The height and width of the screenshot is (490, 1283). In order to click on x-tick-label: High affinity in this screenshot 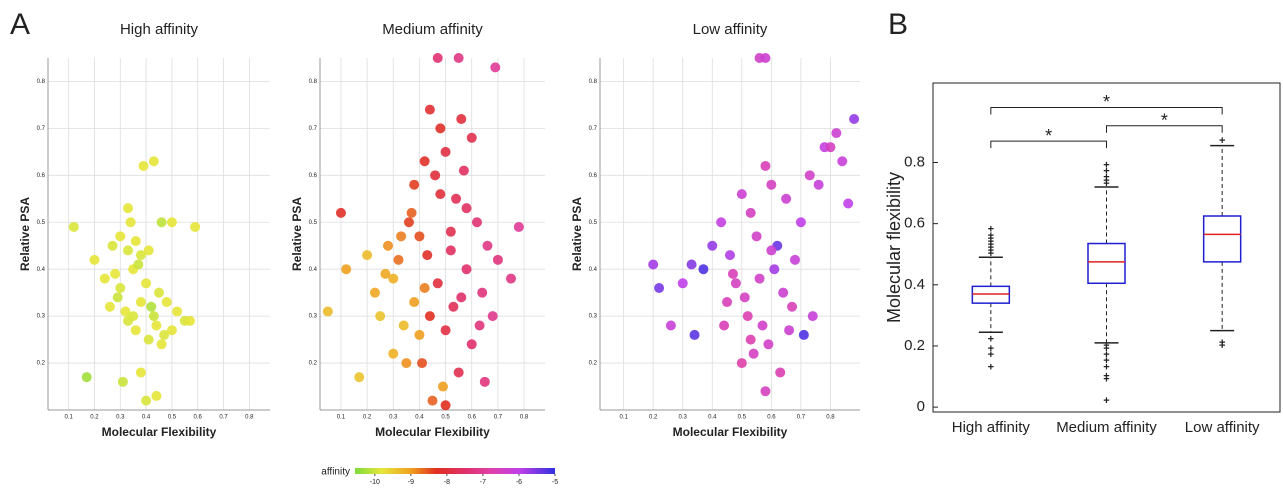, I will do `click(991, 427)`.